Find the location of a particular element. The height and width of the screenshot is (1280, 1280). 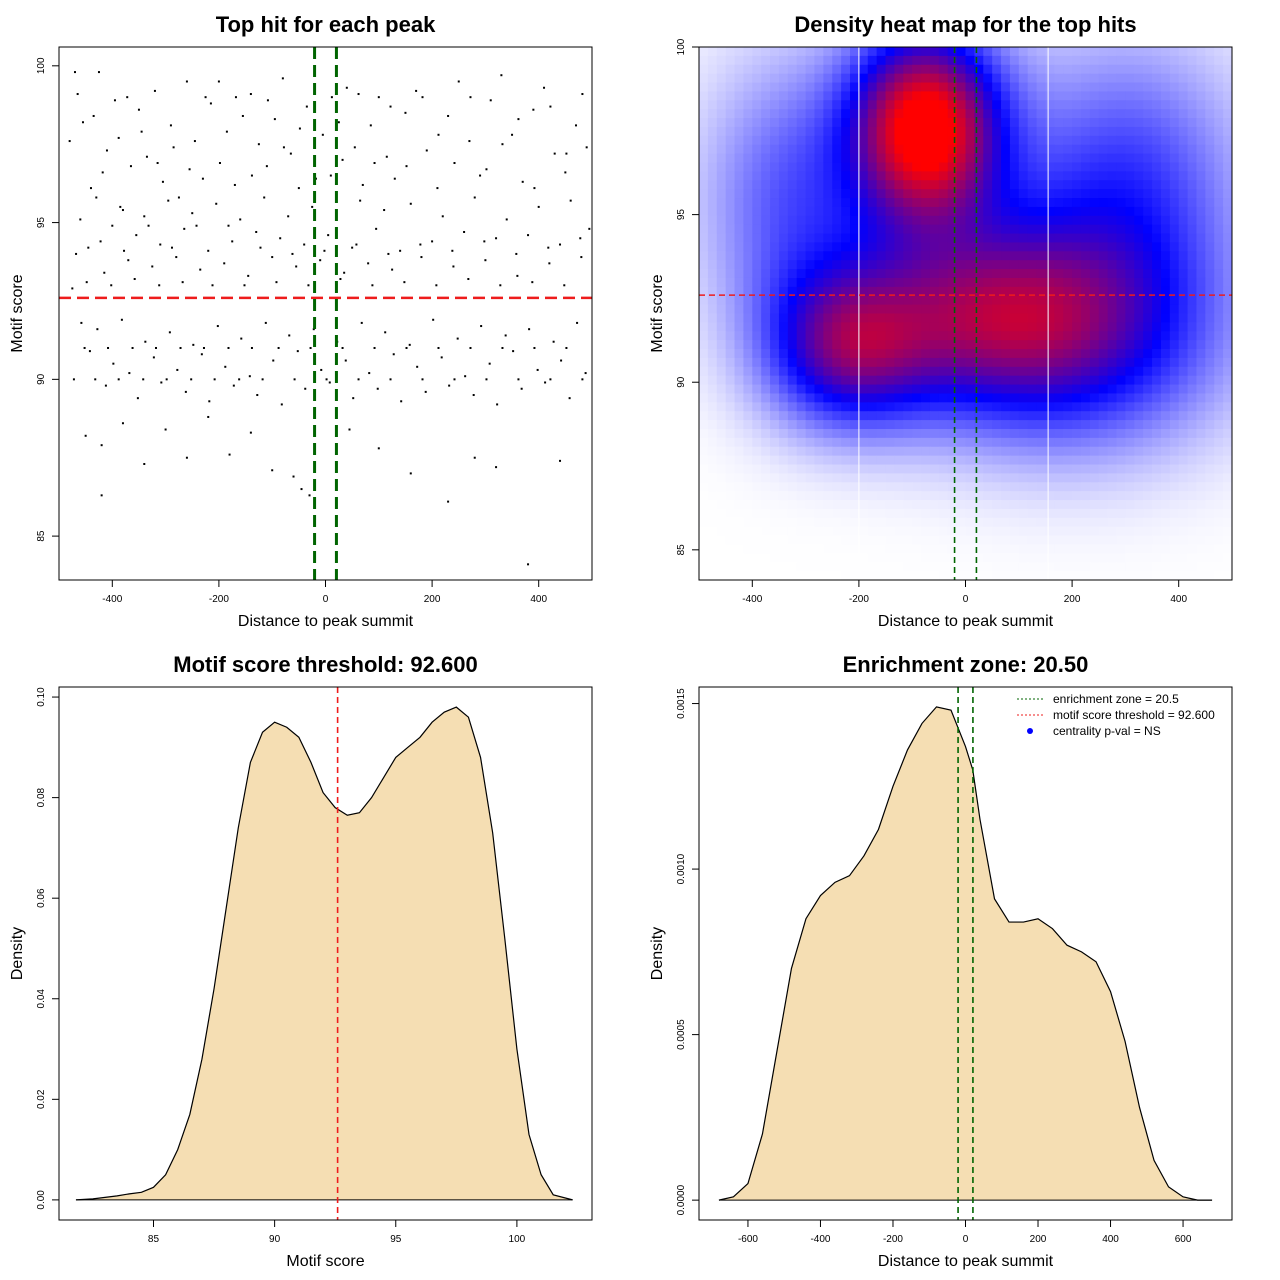

y-tick-label: 0.0005 is located at coordinates (681, 1034).